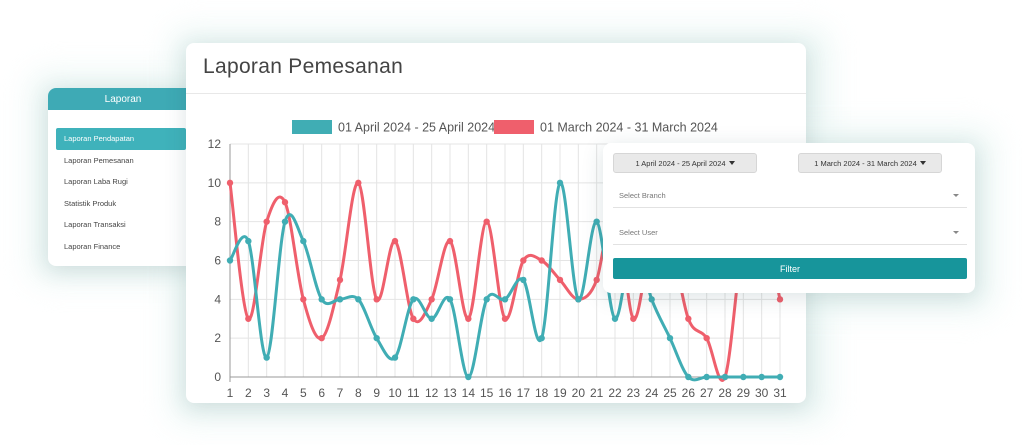  What do you see at coordinates (217, 377) in the screenshot?
I see `y-tick-label: 0` at bounding box center [217, 377].